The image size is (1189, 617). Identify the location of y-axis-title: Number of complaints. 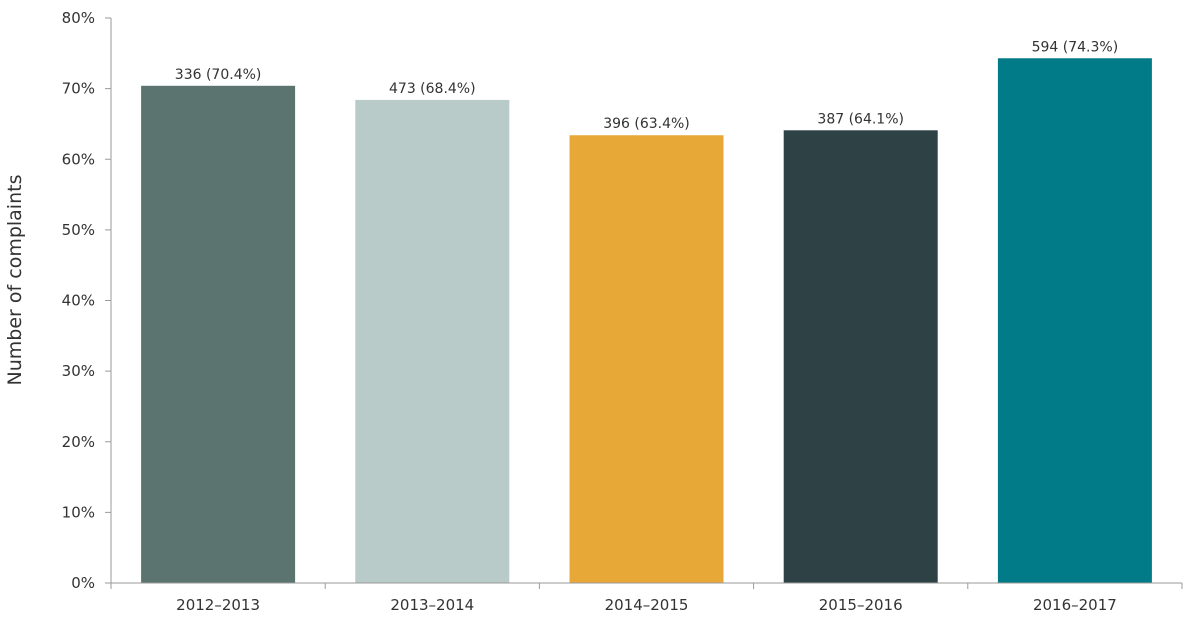
(15, 280).